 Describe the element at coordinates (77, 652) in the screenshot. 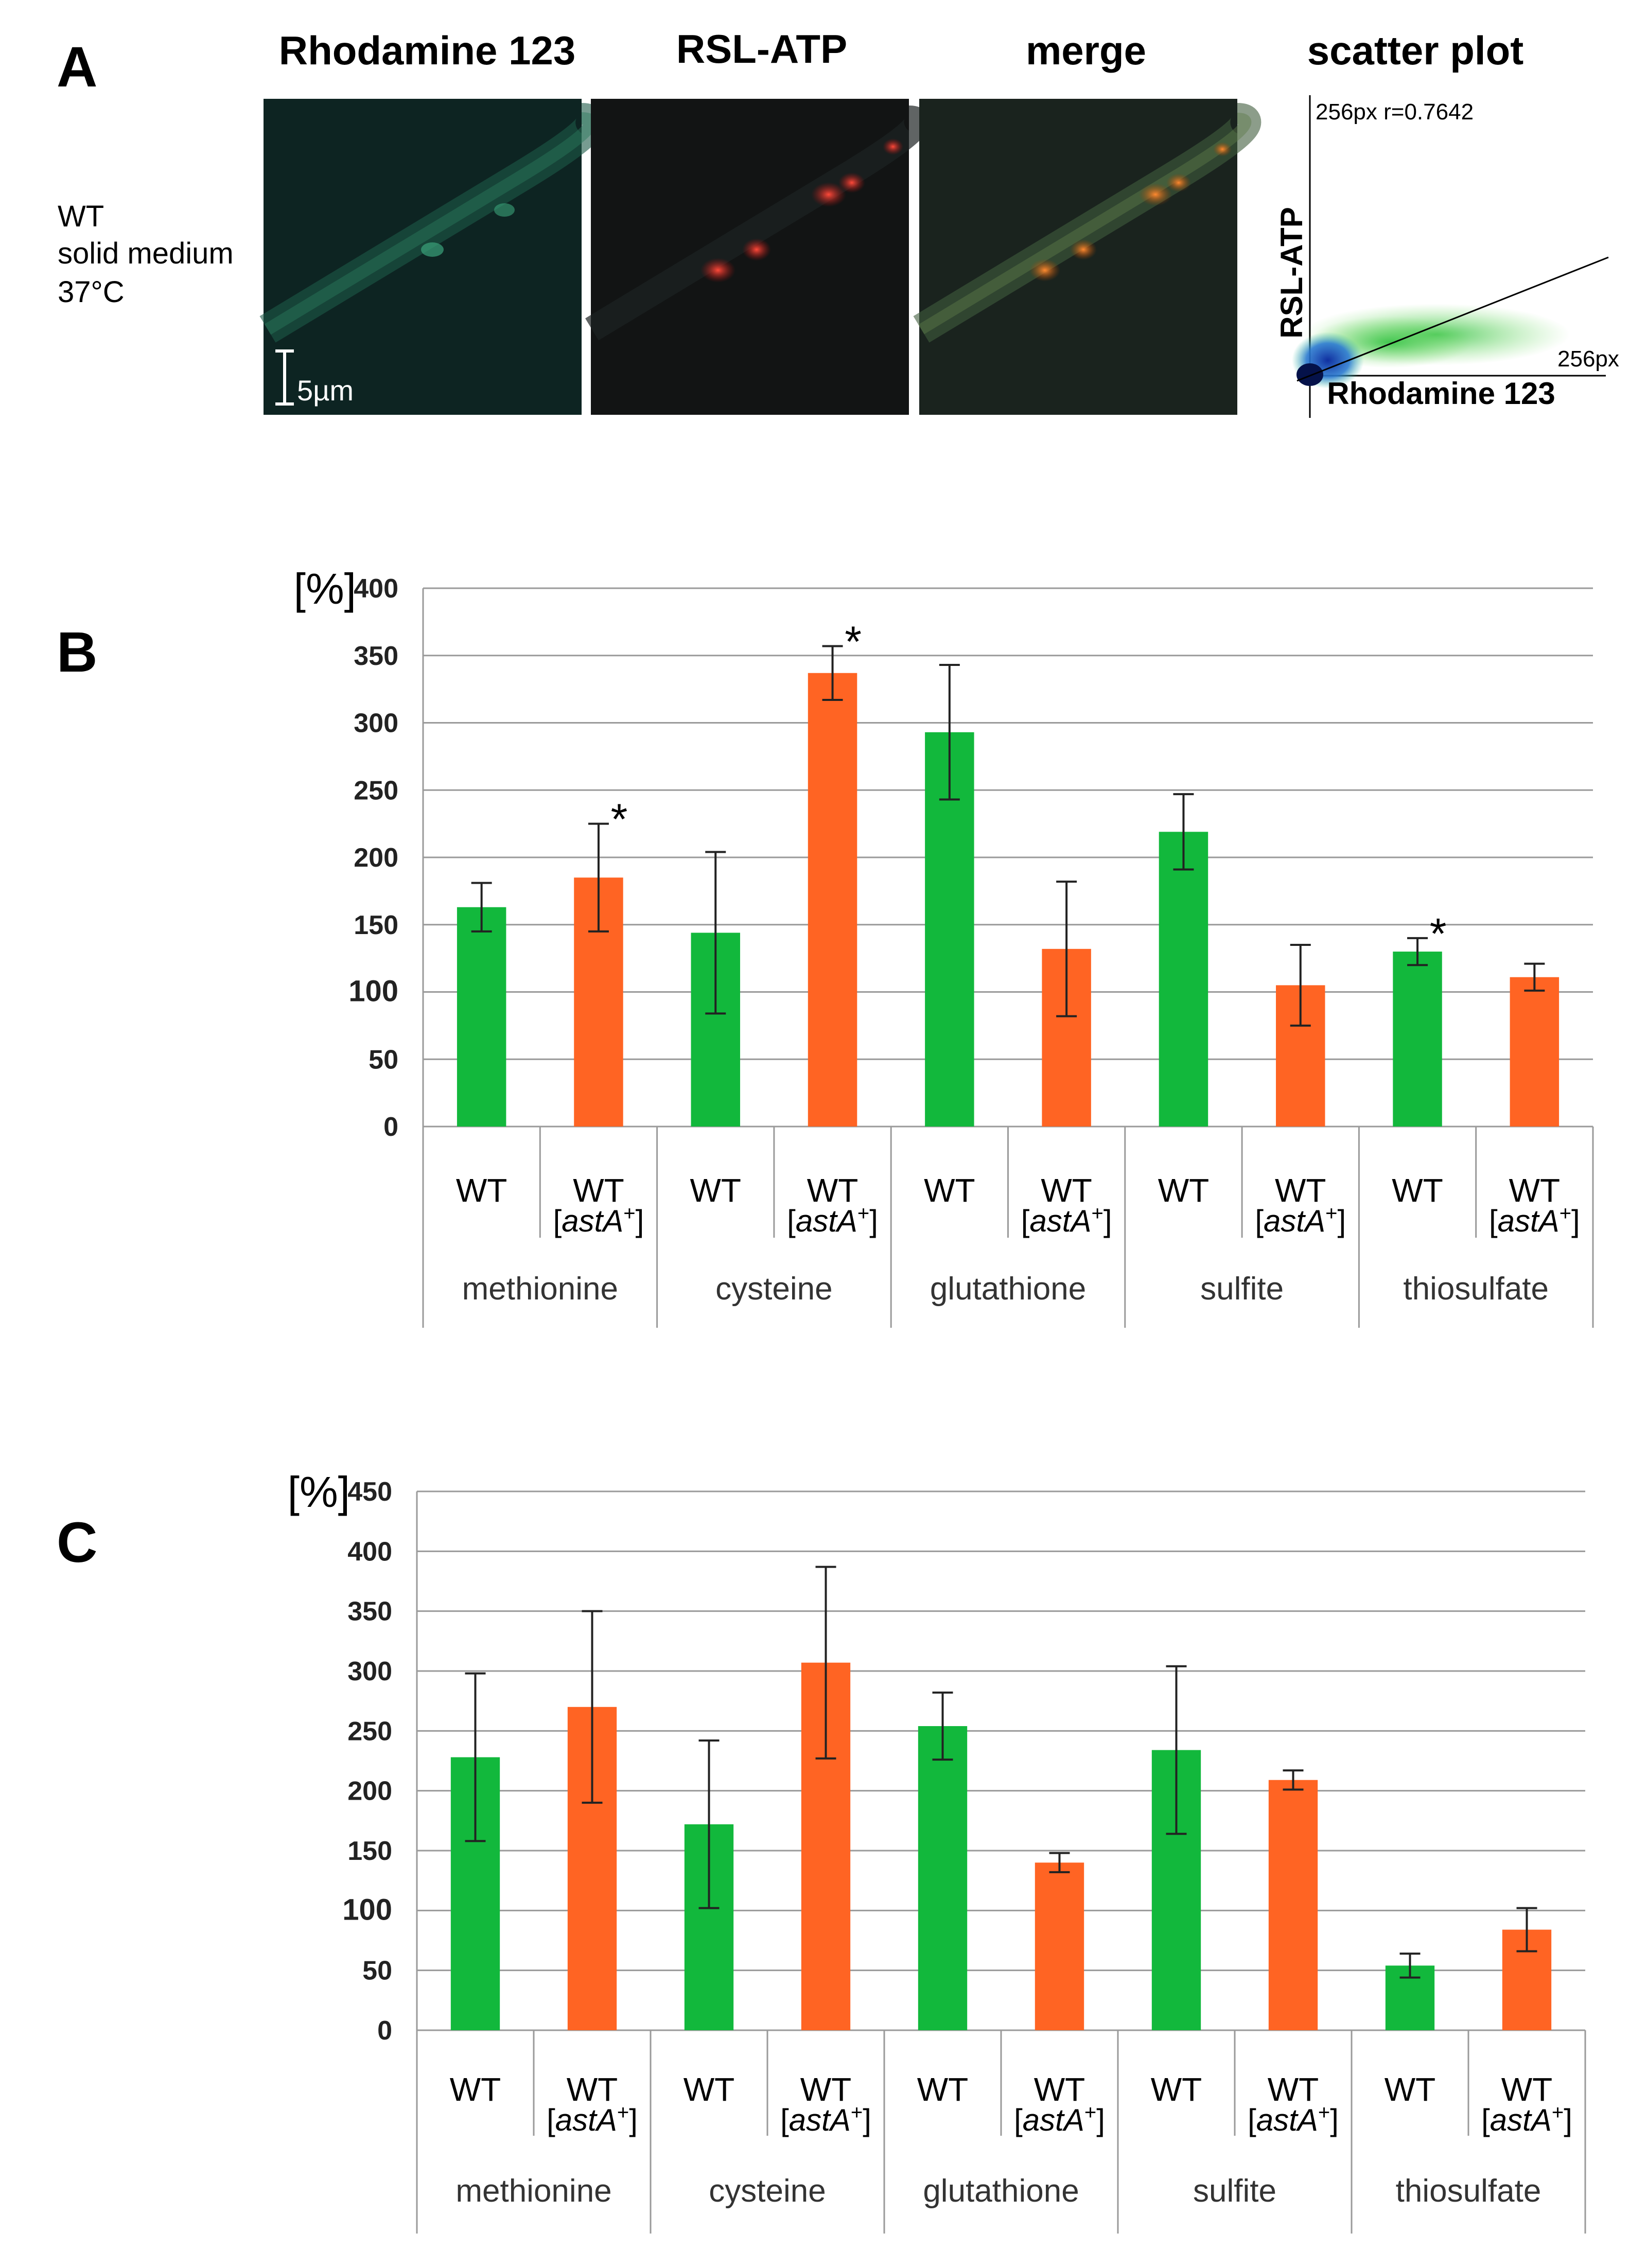

I see `panel-b-label: B` at that location.